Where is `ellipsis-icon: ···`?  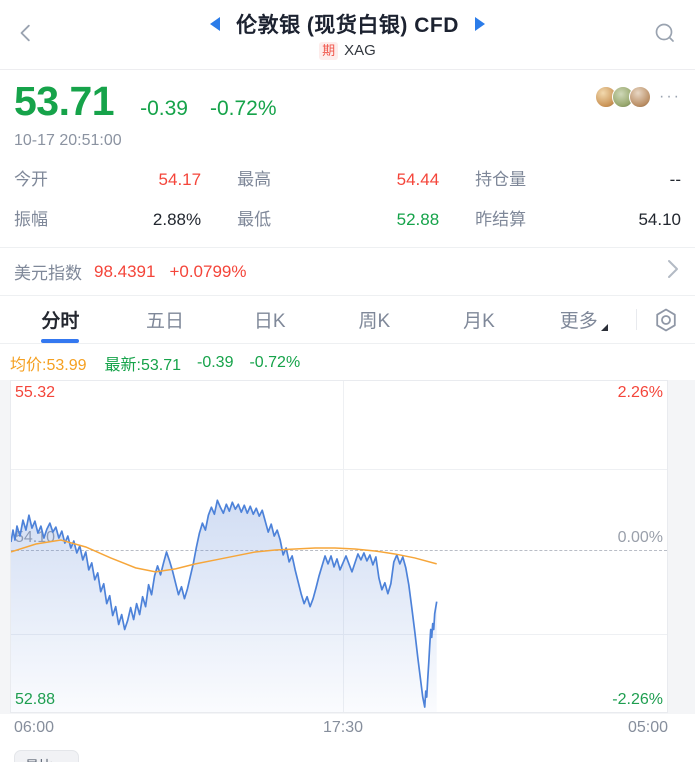
ellipsis-icon: ··· is located at coordinates (670, 96).